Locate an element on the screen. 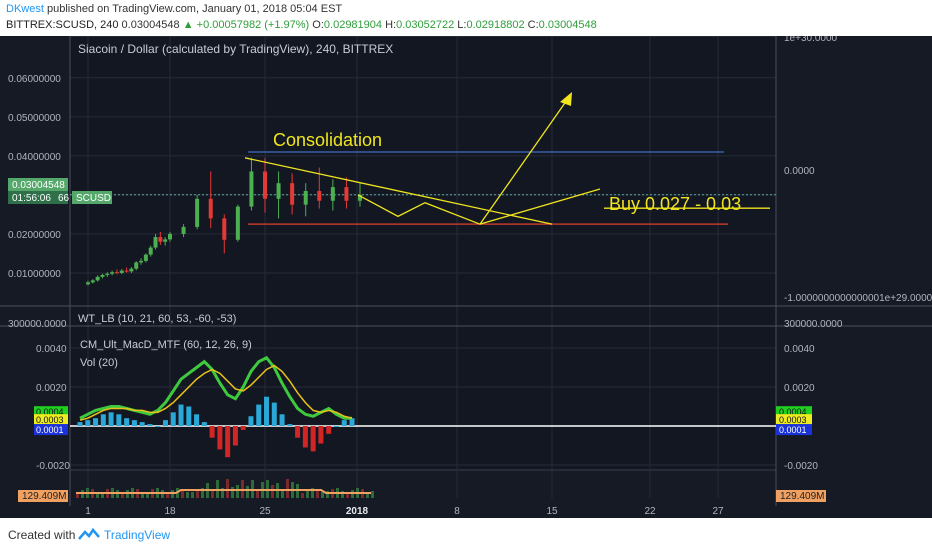 This screenshot has width=932, height=550. symbol-tag is located at coordinates (92, 197).